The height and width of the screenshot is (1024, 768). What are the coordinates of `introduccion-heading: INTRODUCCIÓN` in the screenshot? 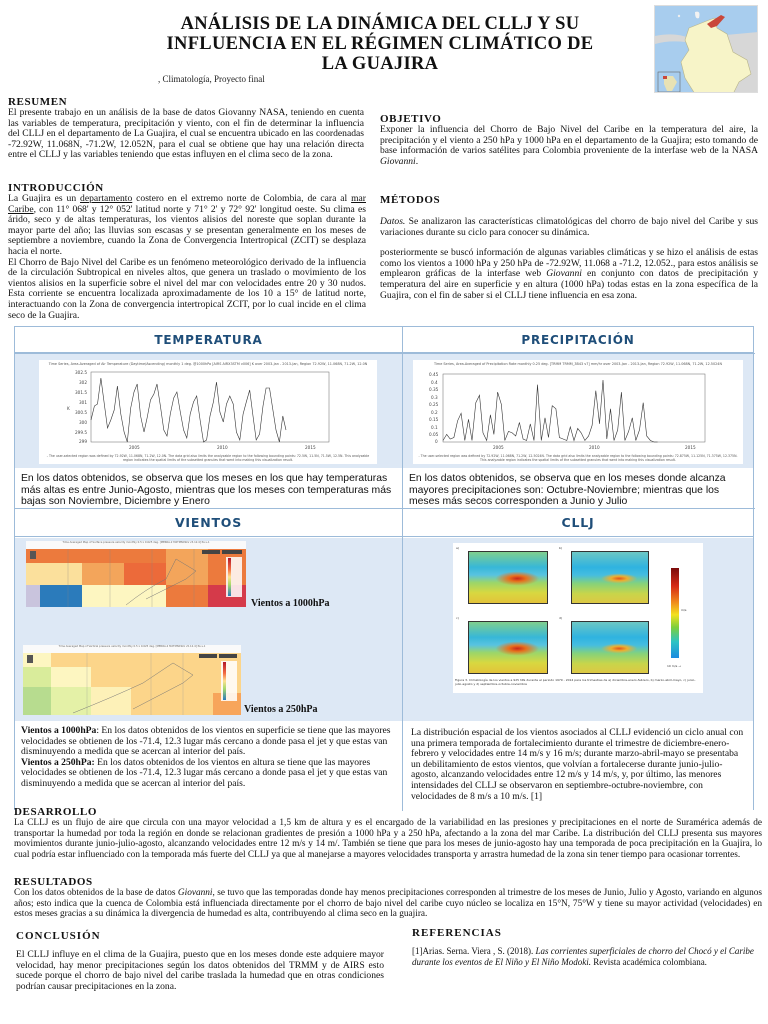 It's located at (56, 188).